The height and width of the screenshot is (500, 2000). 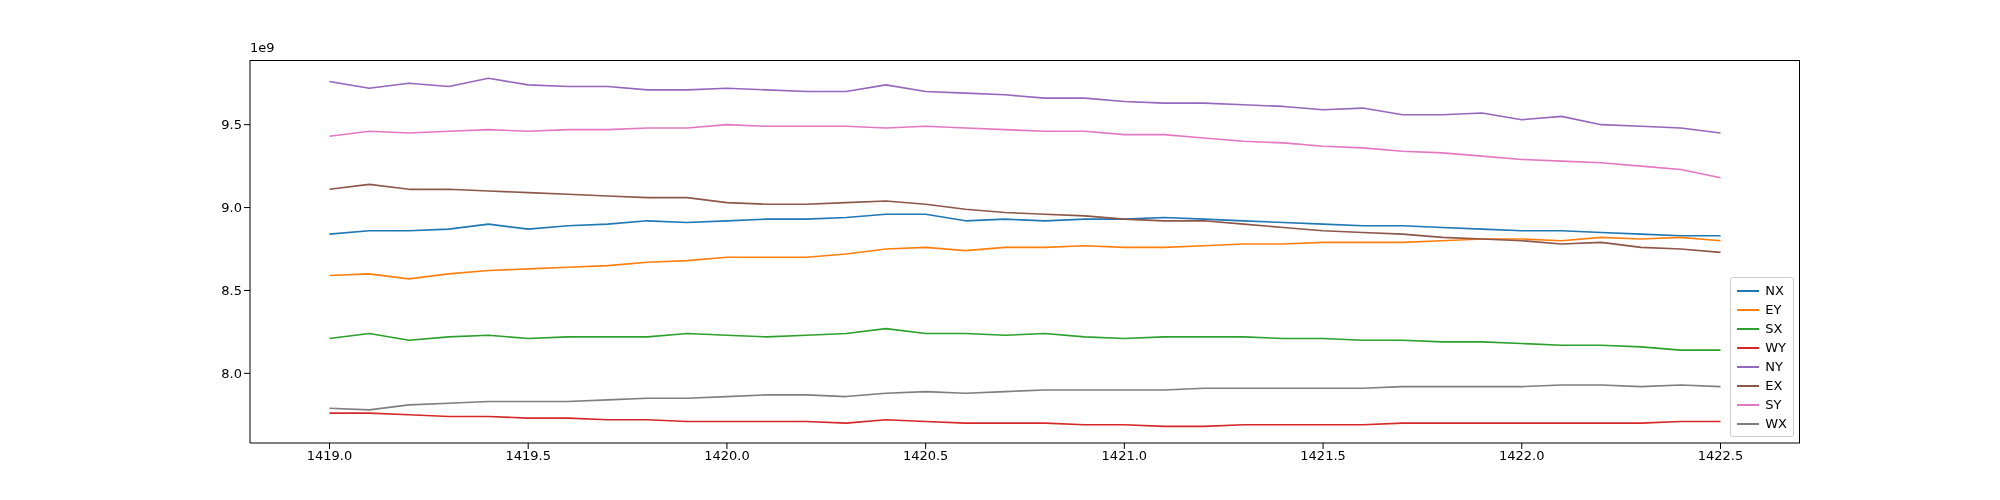 I want to click on x-tick-label: 1419.5, so click(x=528, y=456).